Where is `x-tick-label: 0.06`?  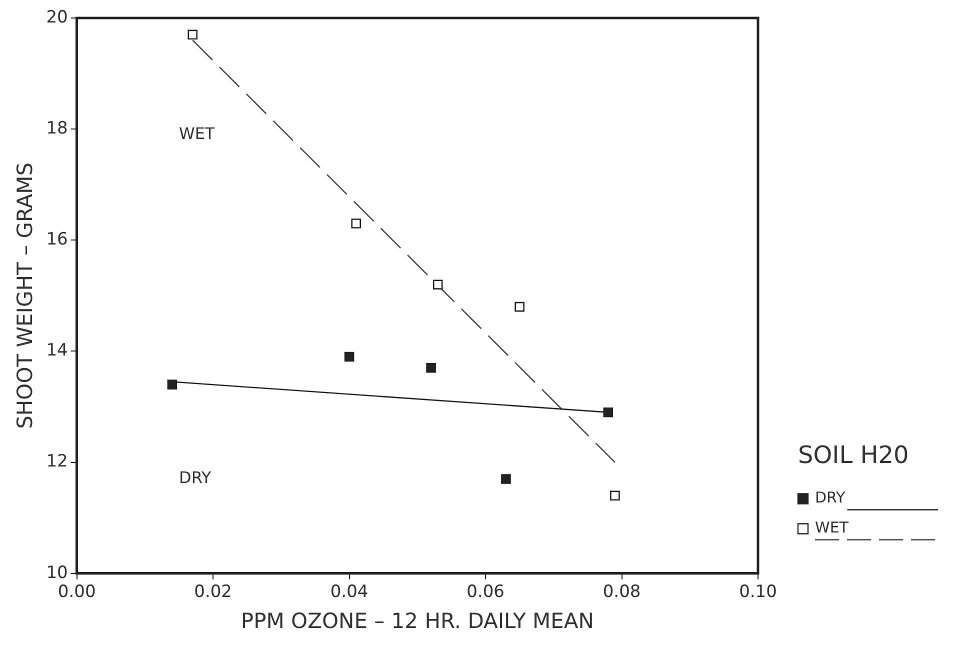 x-tick-label: 0.06 is located at coordinates (485, 592).